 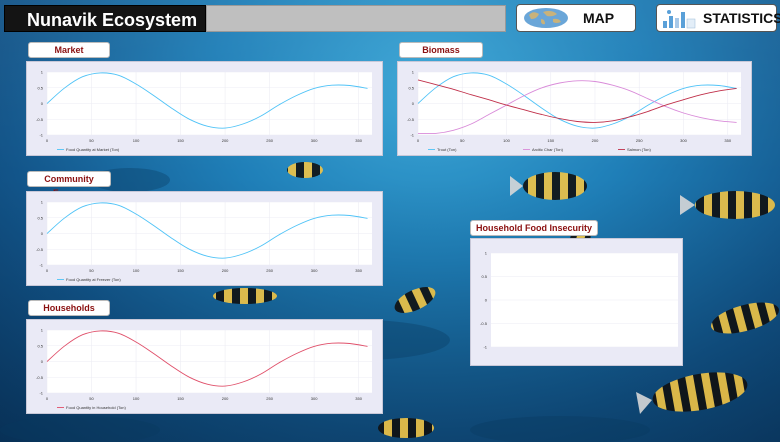 I want to click on series-line-salmon-ton-, so click(x=577, y=101).